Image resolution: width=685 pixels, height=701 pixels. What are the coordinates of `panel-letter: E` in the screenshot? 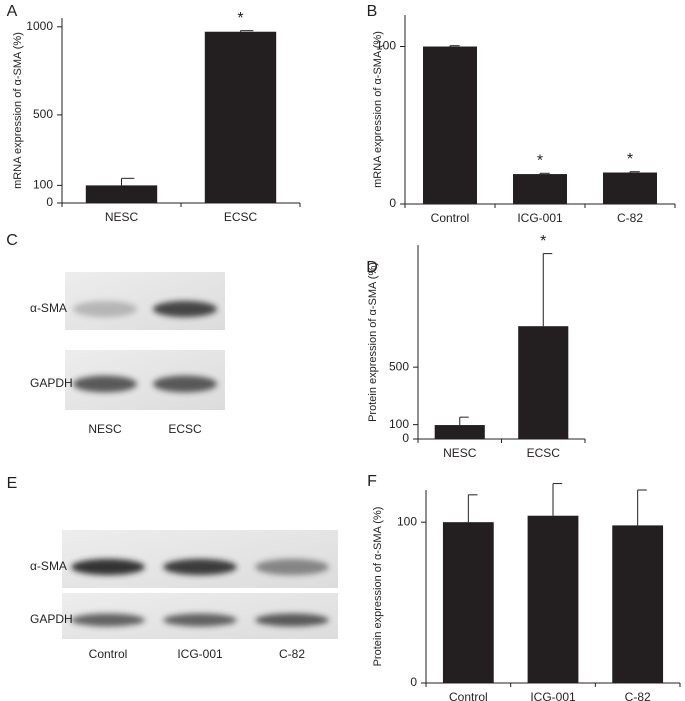 It's located at (12, 483).